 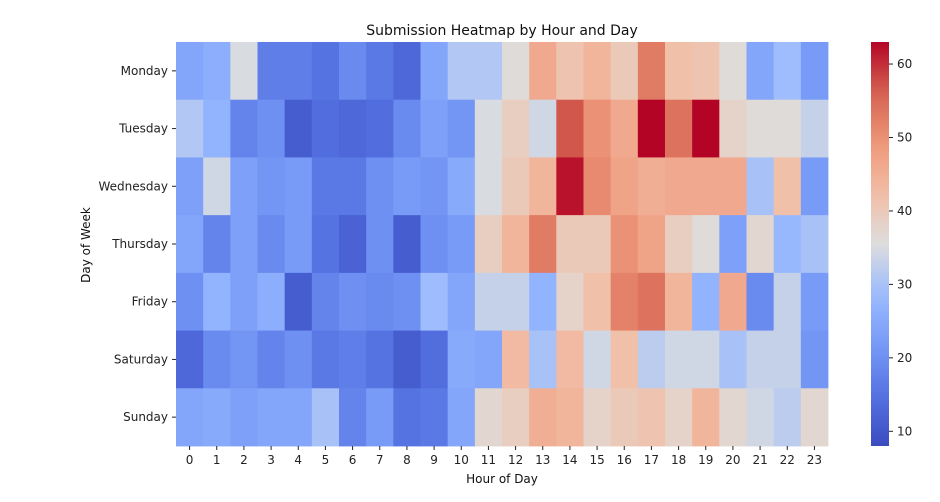 I want to click on x-tick-label: 12, so click(x=515, y=460).